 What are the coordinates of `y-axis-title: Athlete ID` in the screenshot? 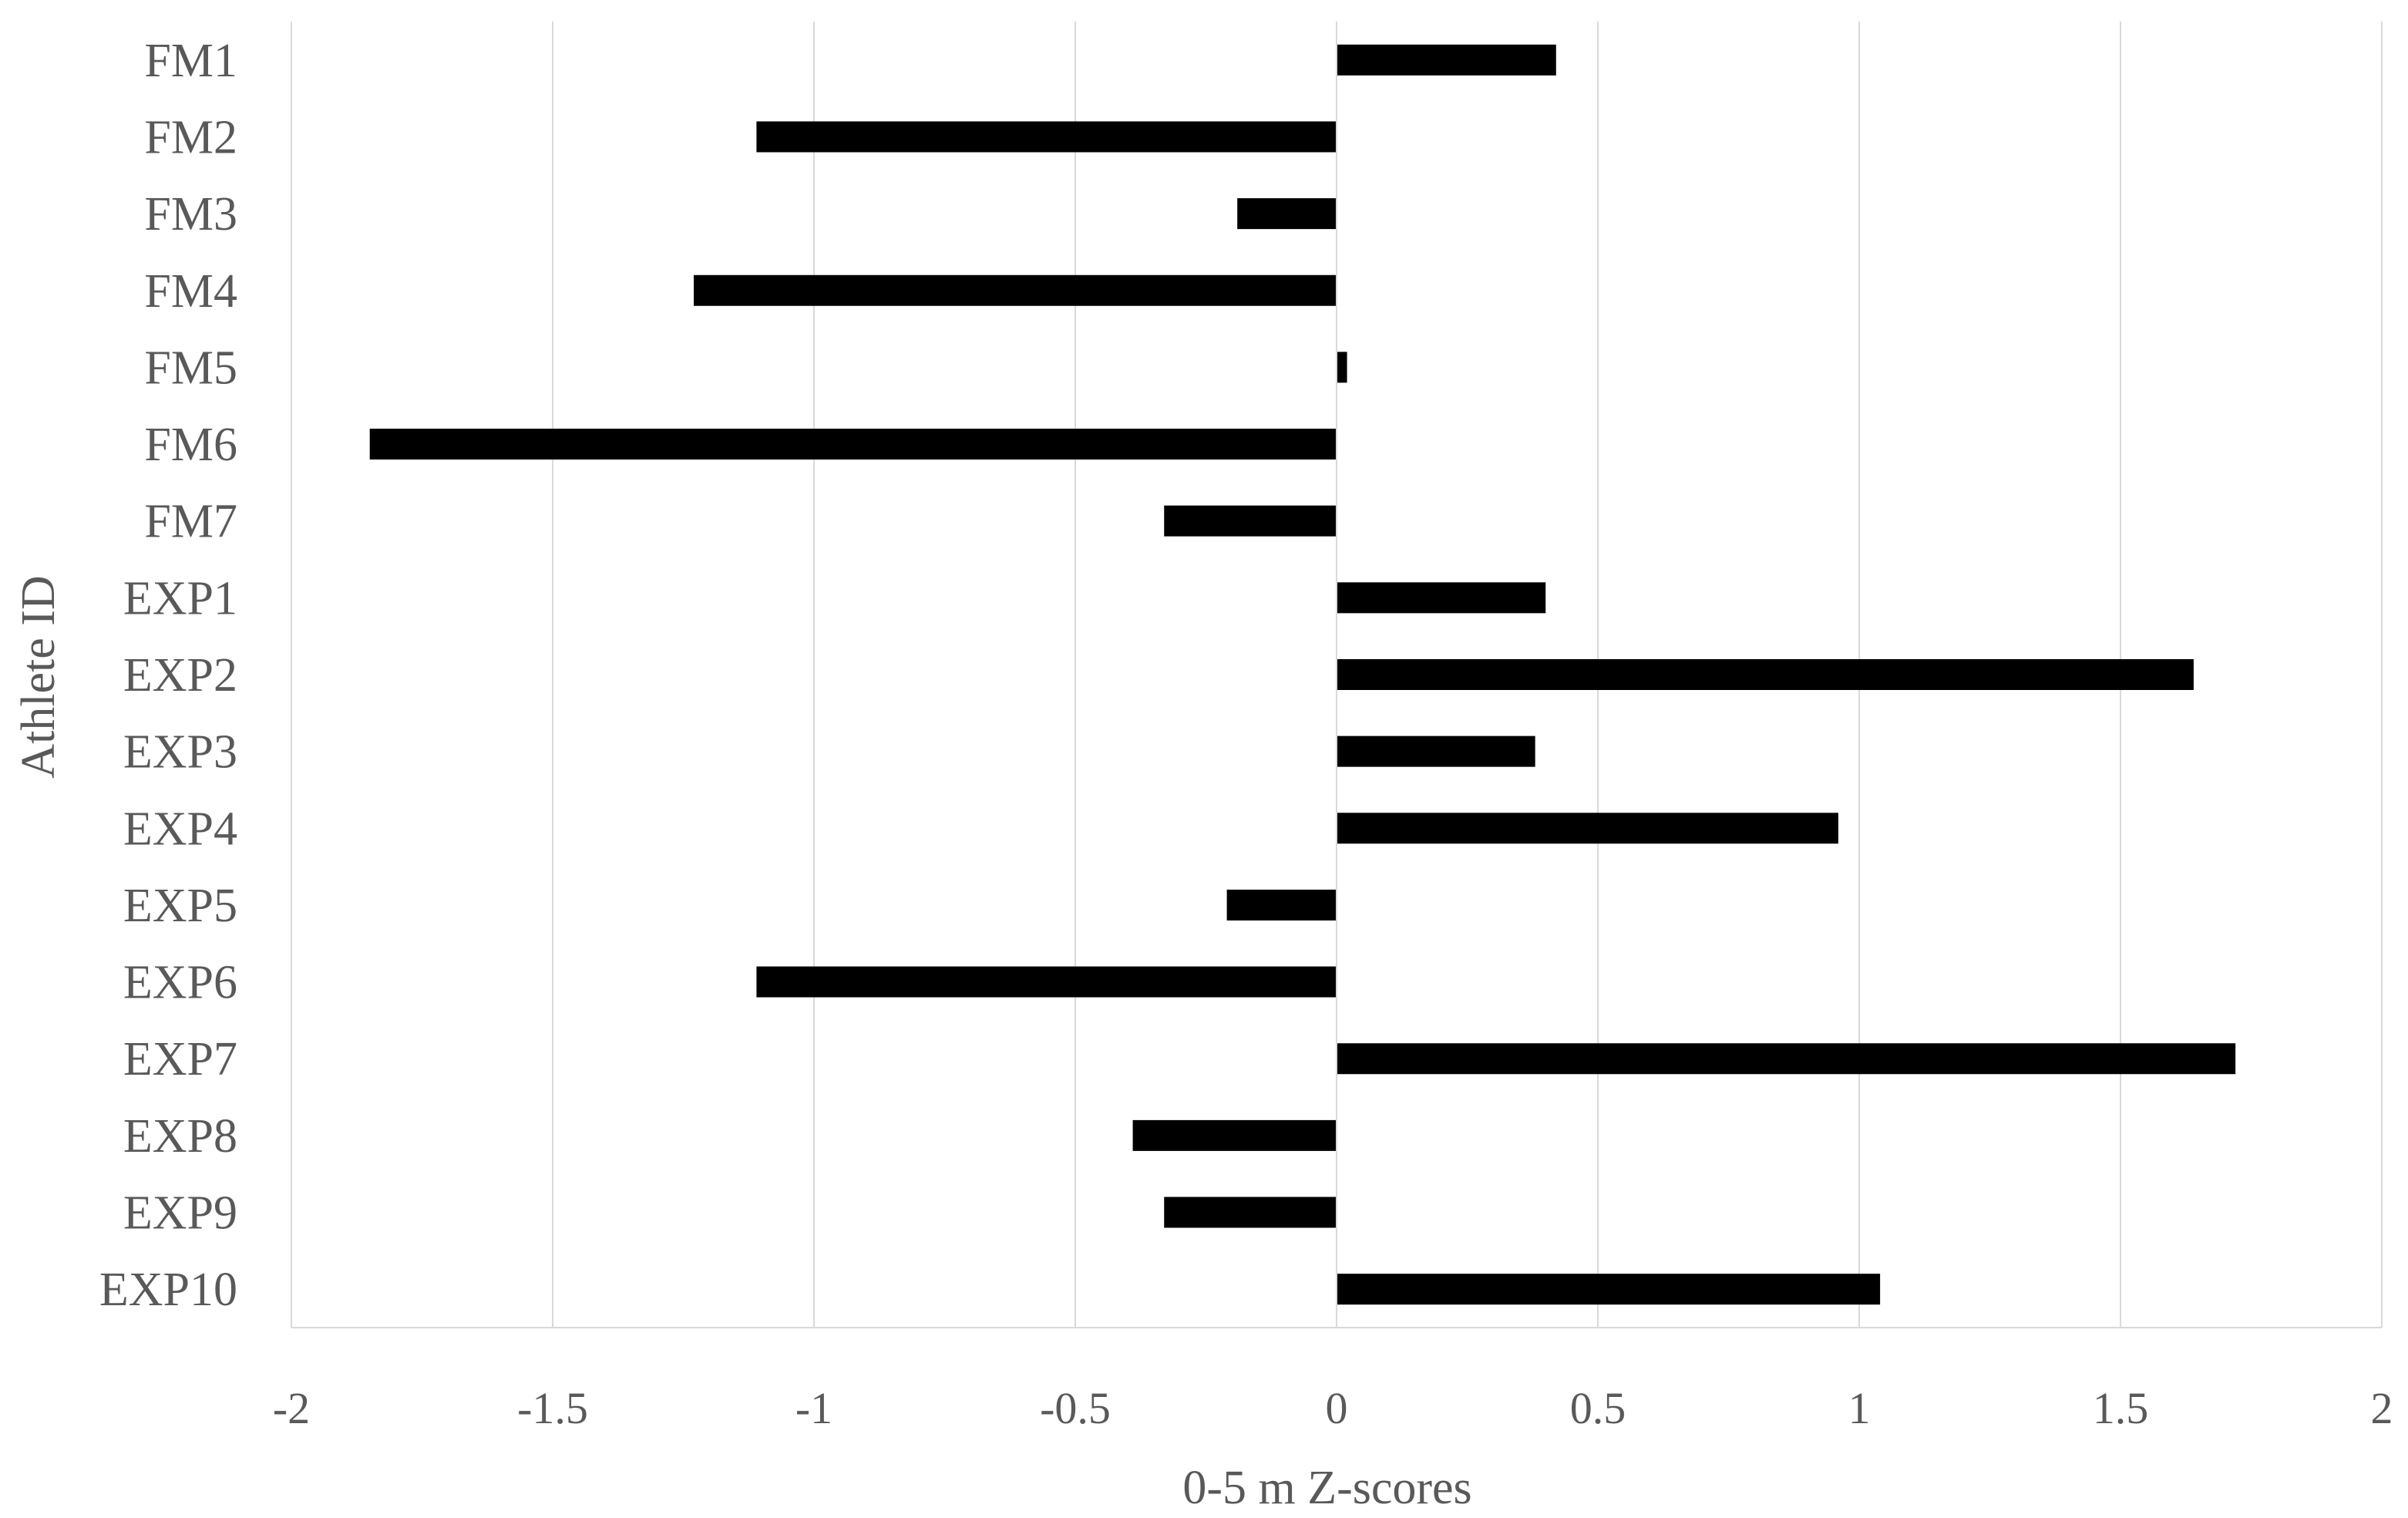 It's located at (38, 676).